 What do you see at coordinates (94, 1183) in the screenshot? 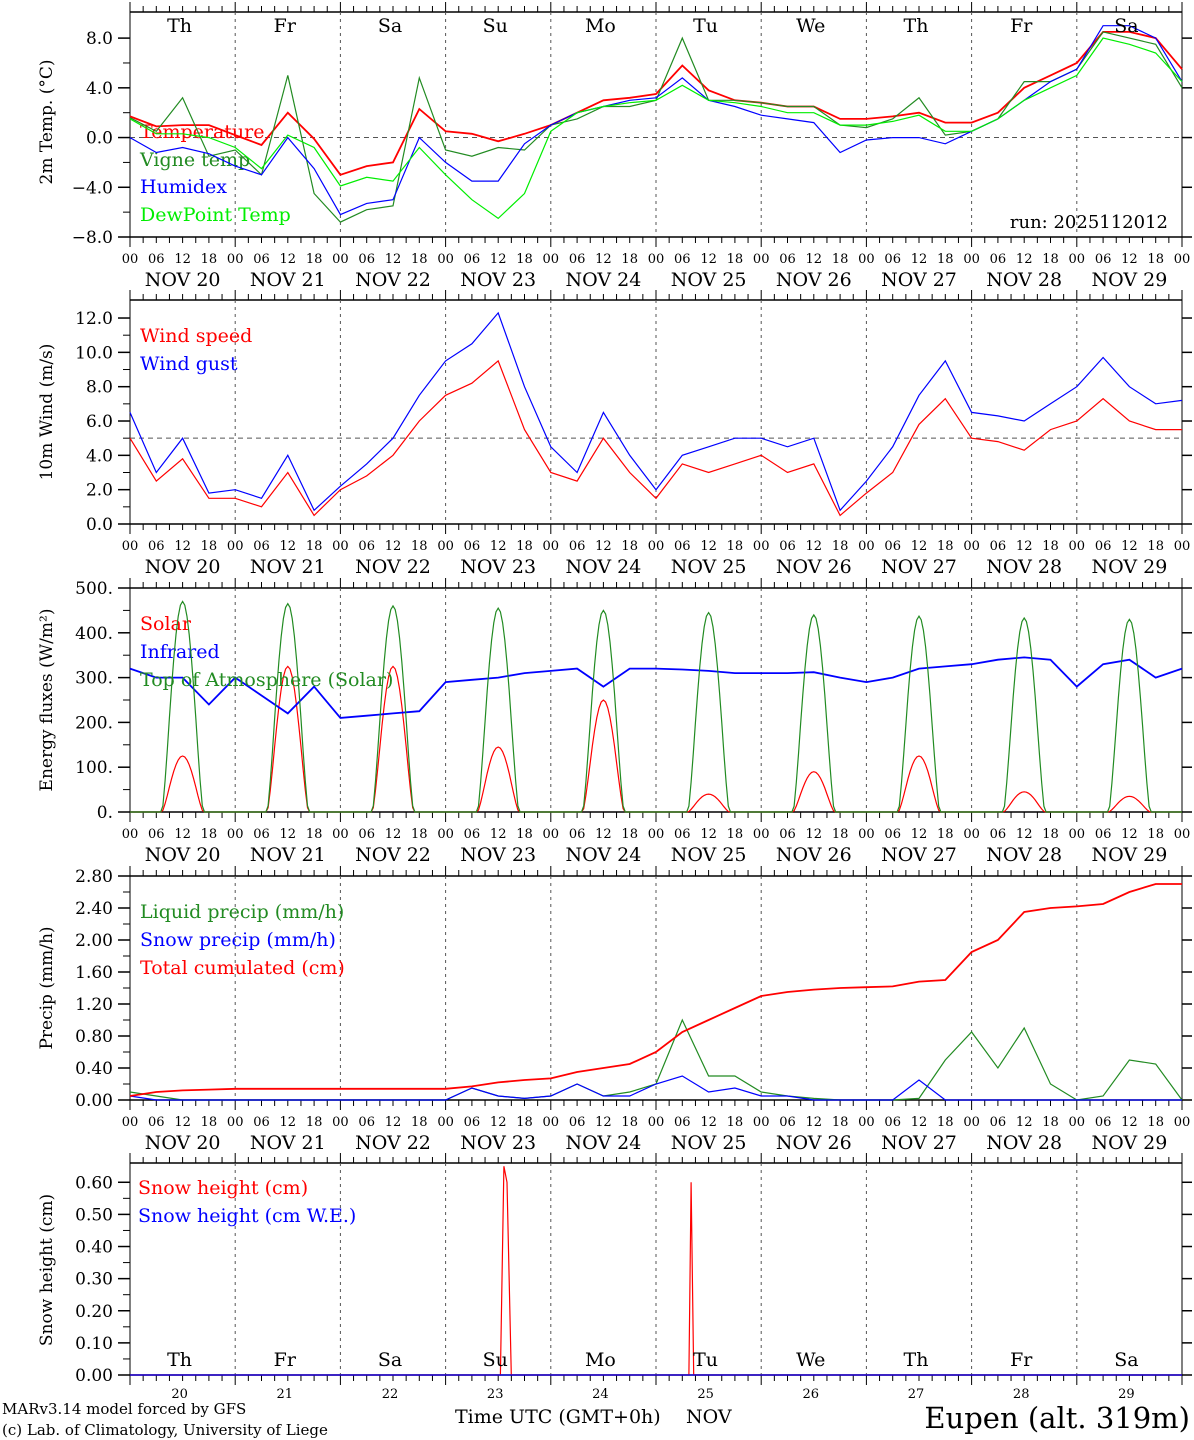
I see `y-tick-label: 0.60` at bounding box center [94, 1183].